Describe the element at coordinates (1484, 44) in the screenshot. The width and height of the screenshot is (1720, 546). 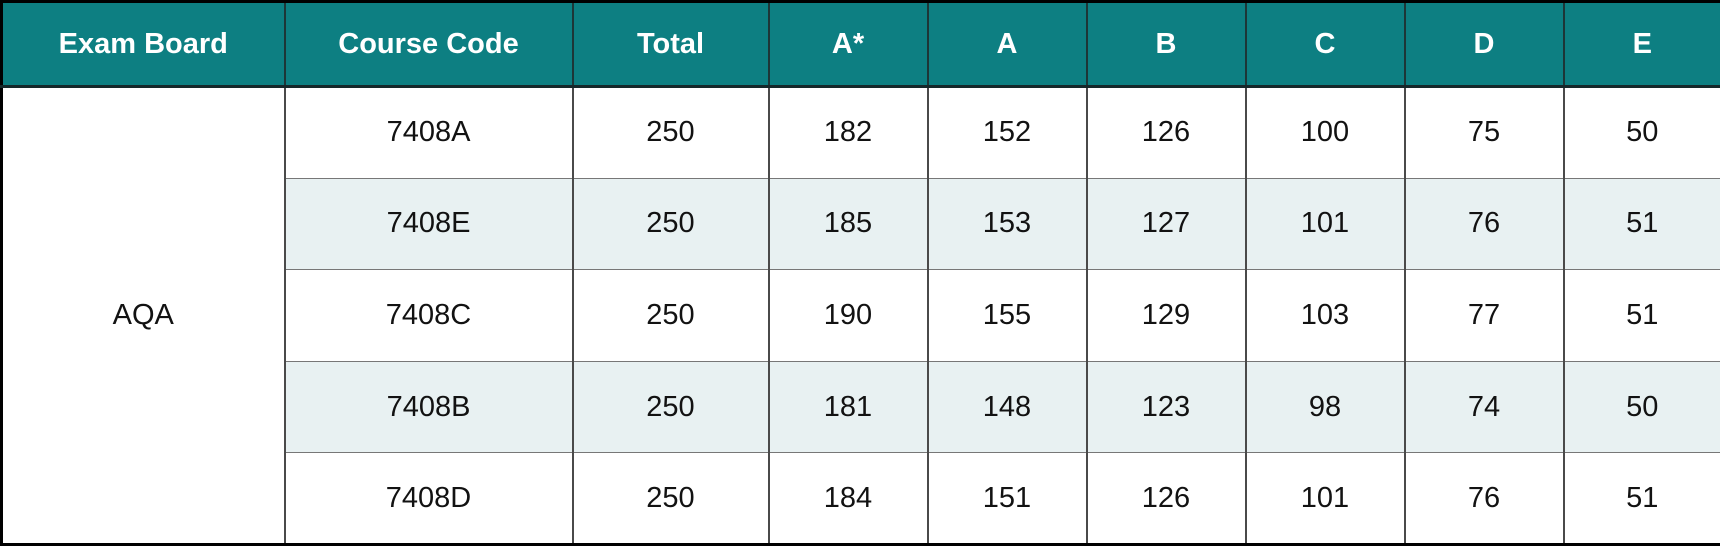
I see `header-cell-d: D` at that location.